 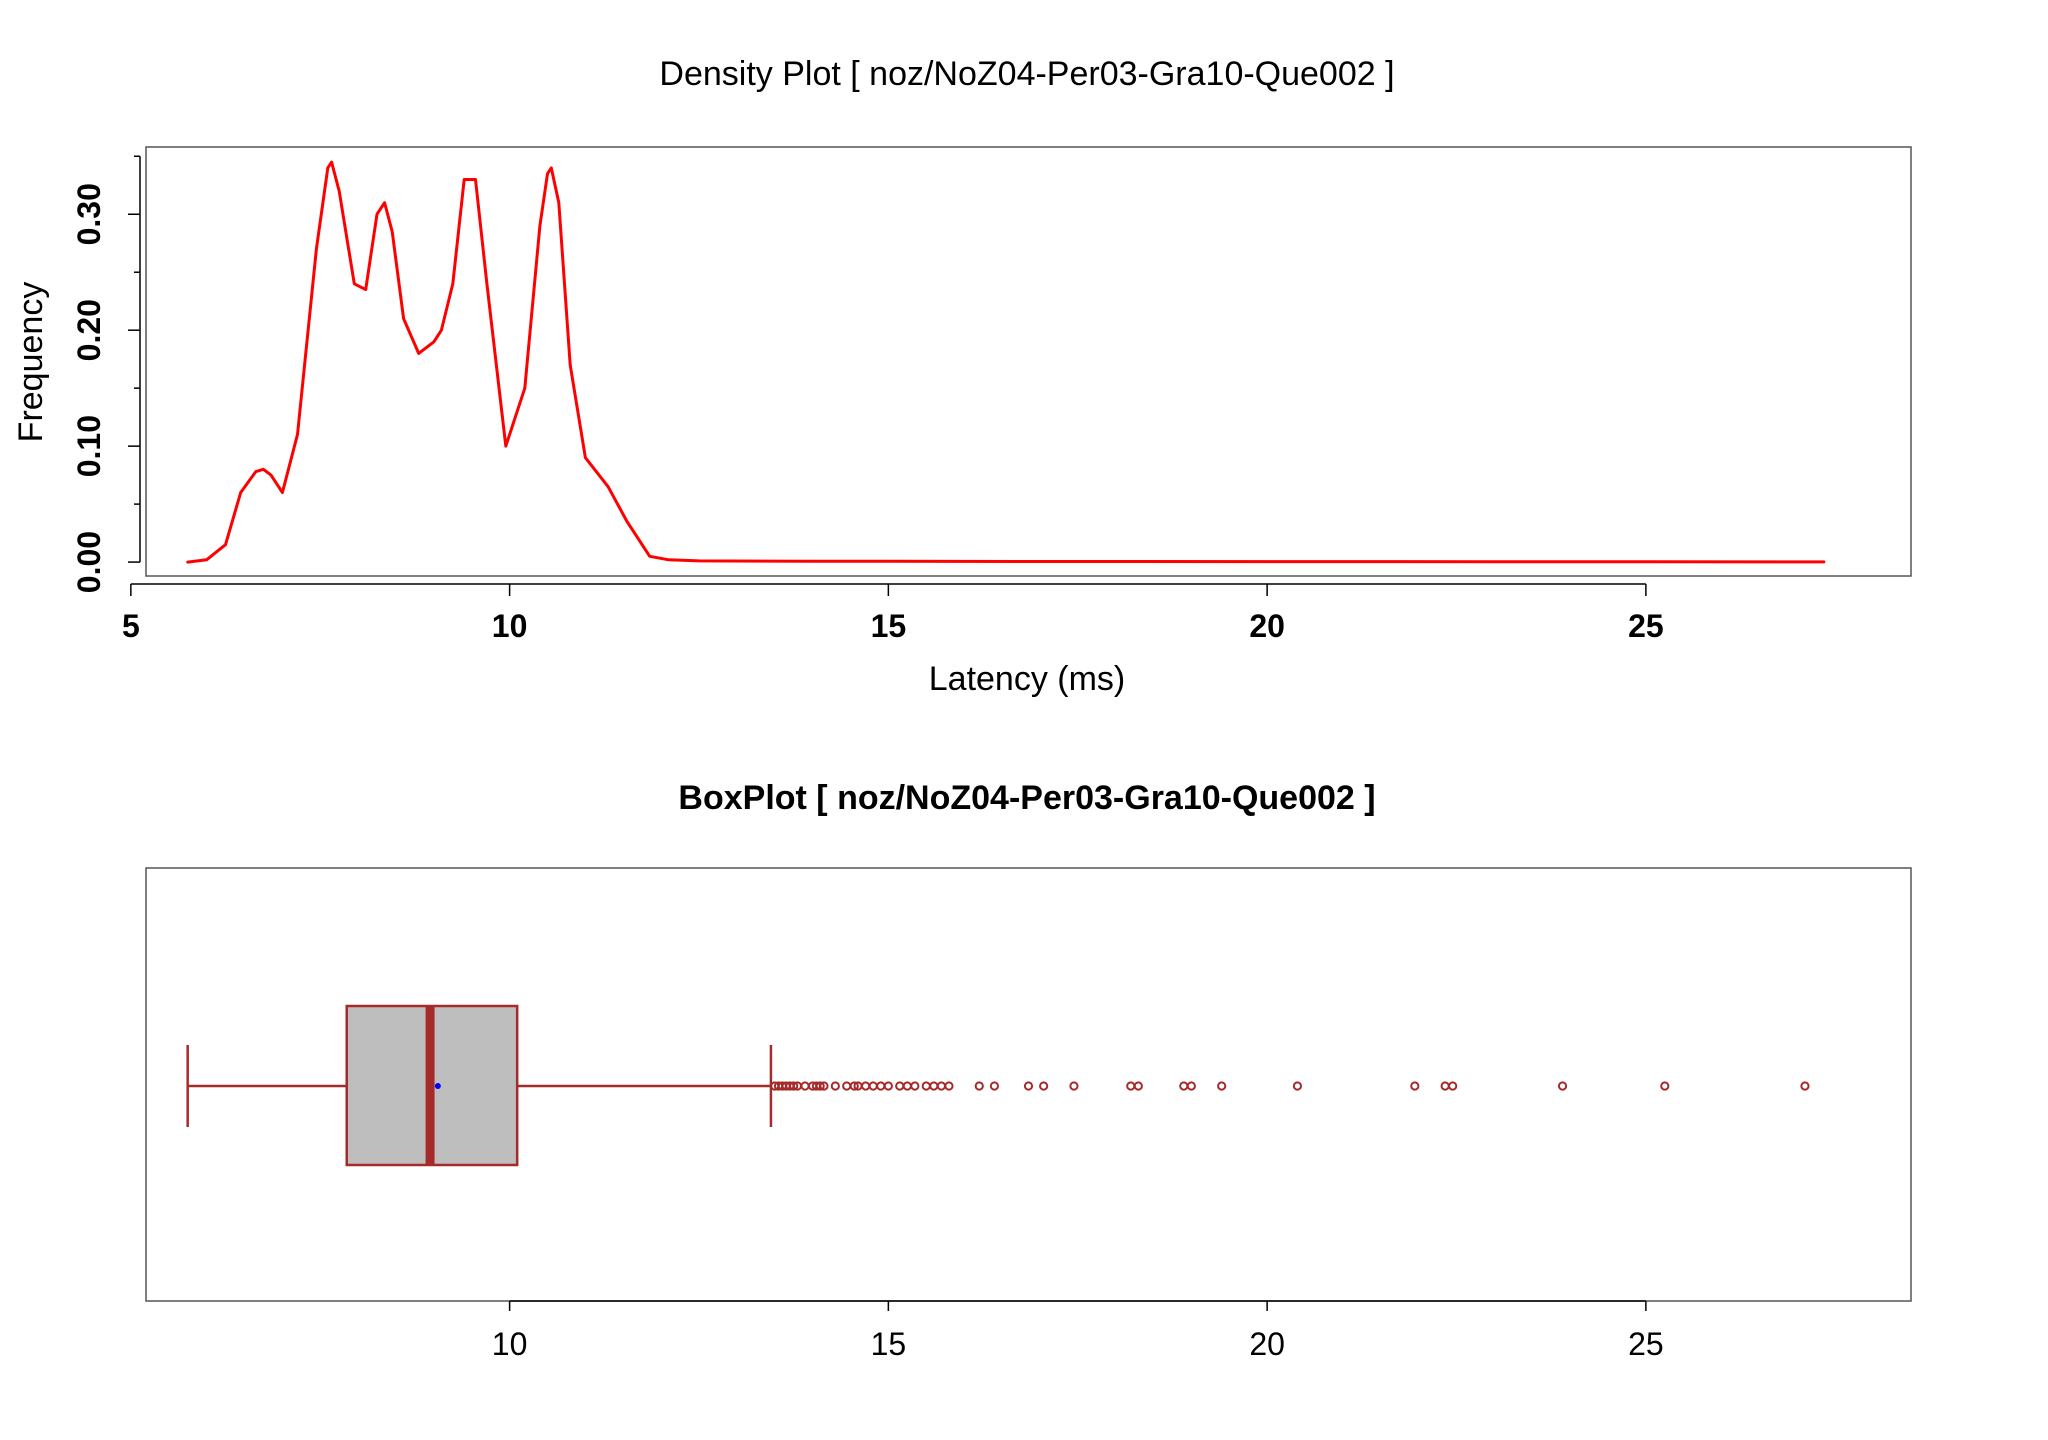 I want to click on box-x-tick-label: 20, so click(x=1267, y=1344).